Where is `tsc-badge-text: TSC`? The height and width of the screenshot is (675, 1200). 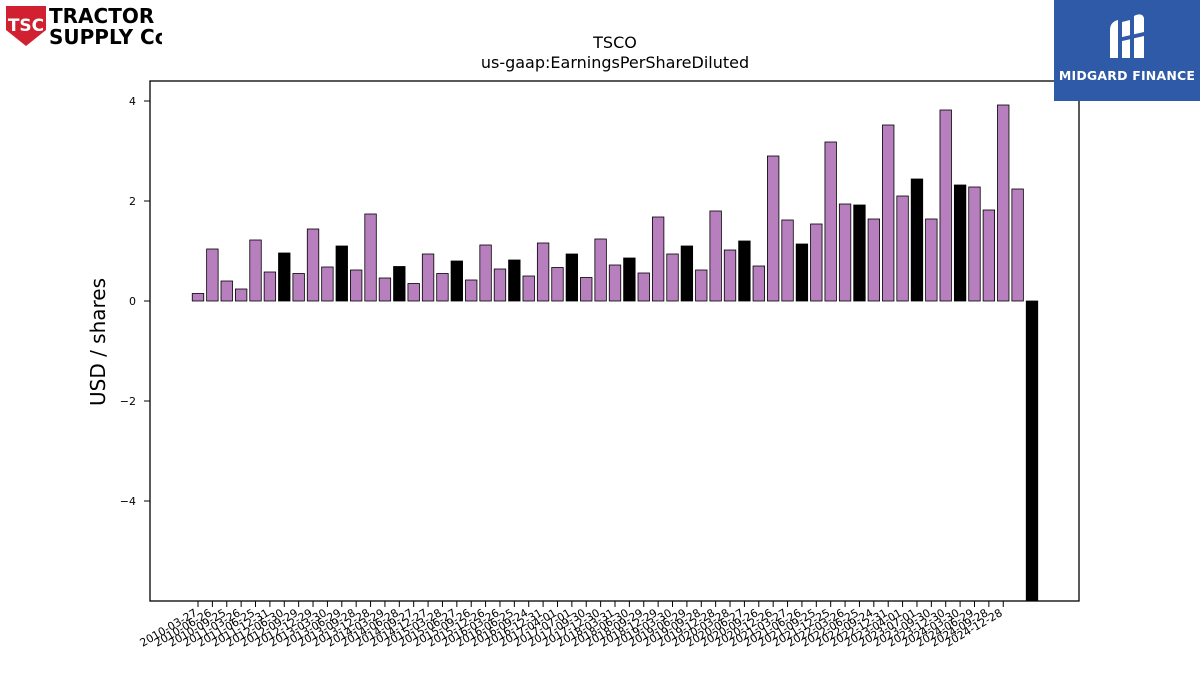
tsc-badge-text: TSC is located at coordinates (26, 26).